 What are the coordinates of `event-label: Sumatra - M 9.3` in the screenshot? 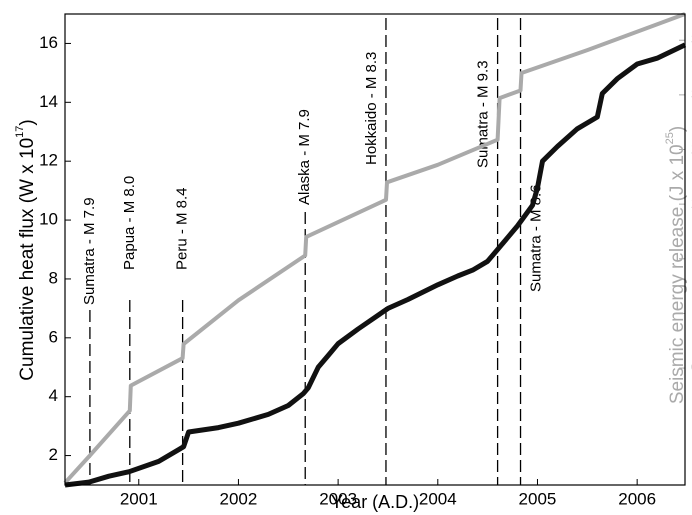 It's located at (483, 114).